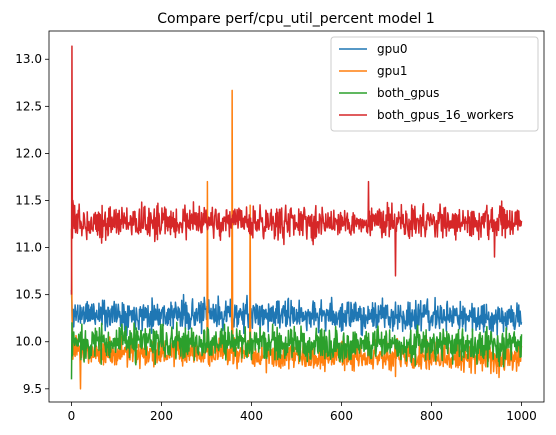 This screenshot has height=435, width=556. What do you see at coordinates (392, 71) in the screenshot?
I see `legend-label: gpu1` at bounding box center [392, 71].